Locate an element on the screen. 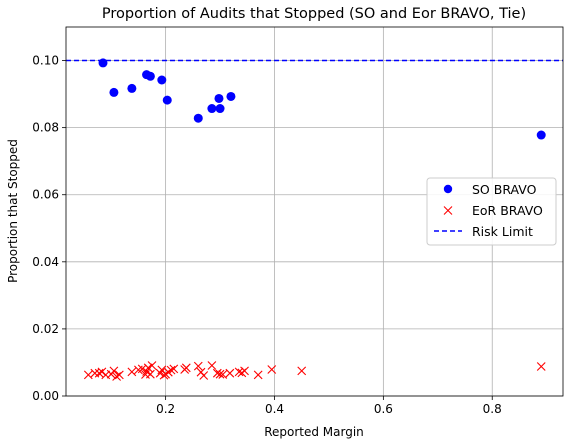 Image resolution: width=569 pixels, height=442 pixels. y-tick-label: 0.00 is located at coordinates (45, 396).